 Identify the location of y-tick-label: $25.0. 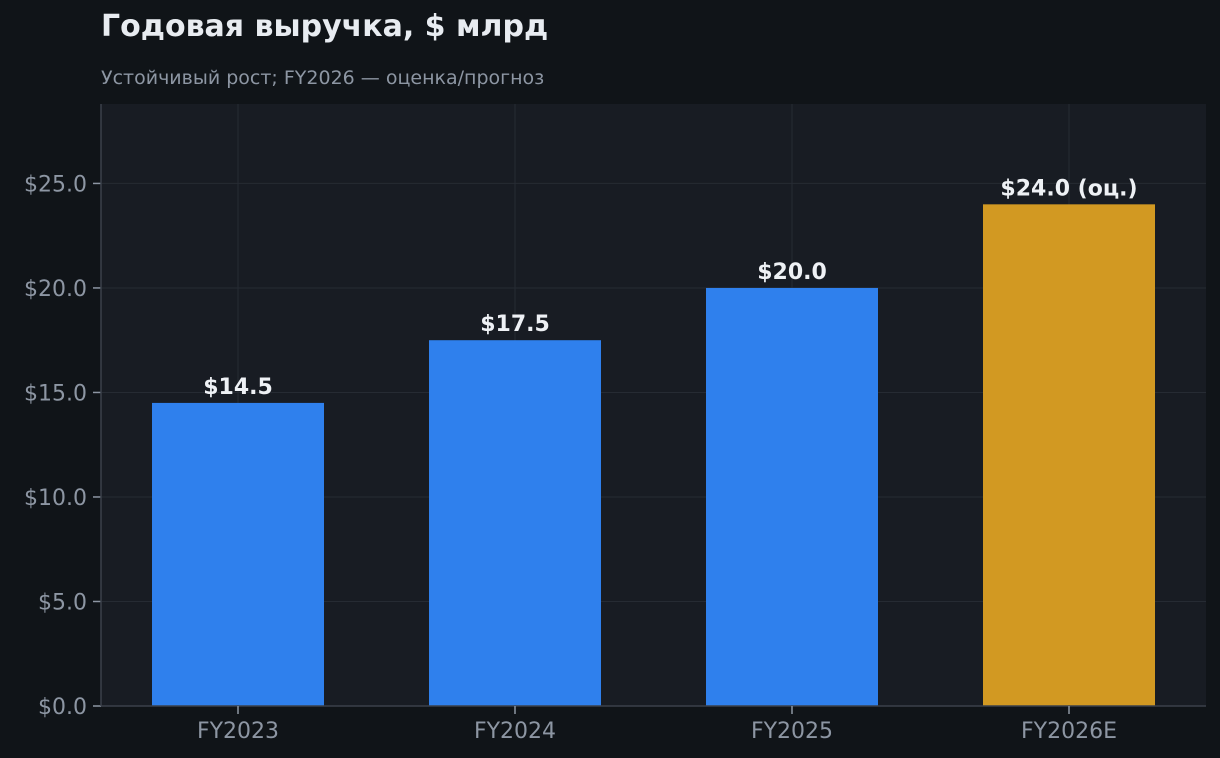
(55, 184).